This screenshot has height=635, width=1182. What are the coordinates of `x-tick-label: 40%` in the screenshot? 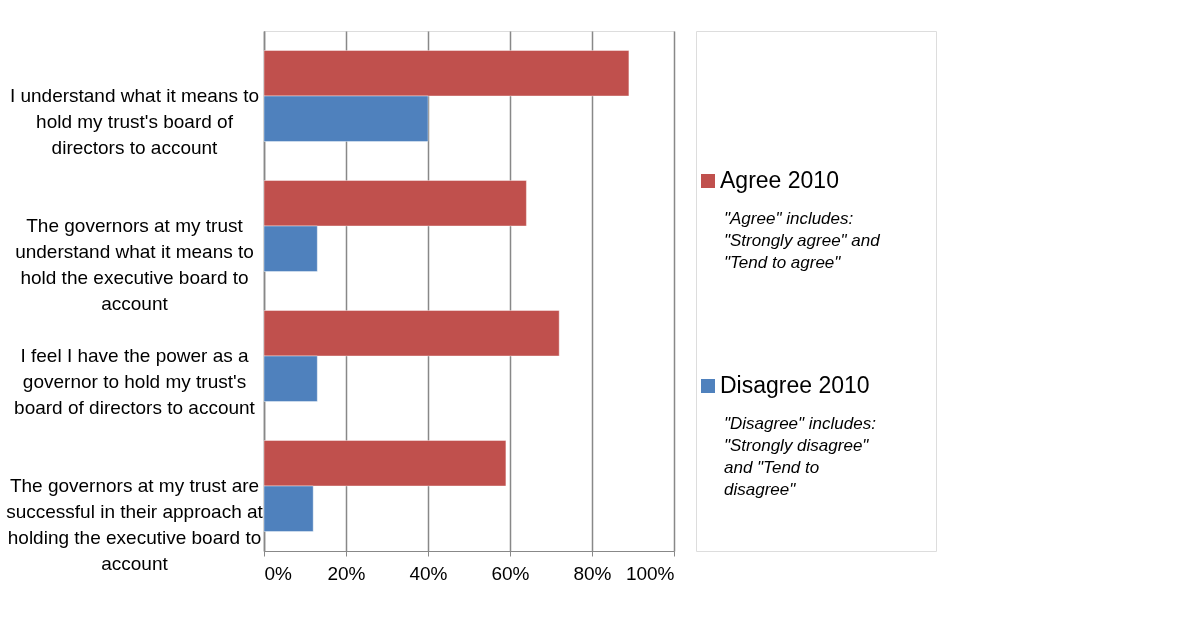 It's located at (428, 573).